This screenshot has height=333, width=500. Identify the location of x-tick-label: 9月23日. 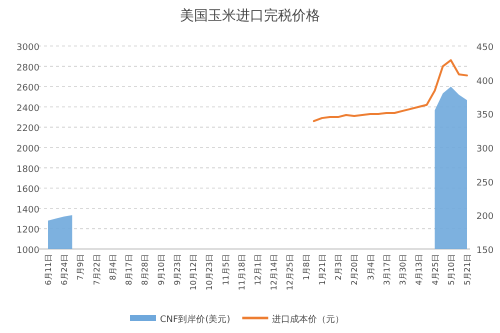
(177, 270).